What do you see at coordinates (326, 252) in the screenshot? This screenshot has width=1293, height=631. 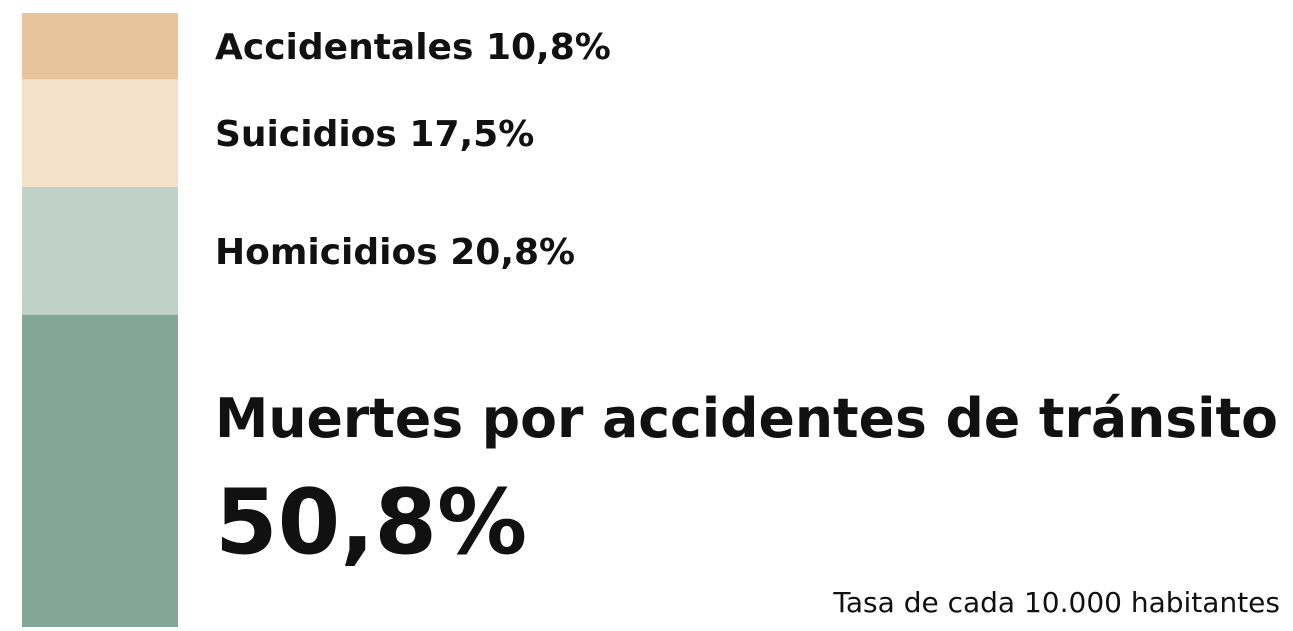 I see `series-name: Homicidios` at bounding box center [326, 252].